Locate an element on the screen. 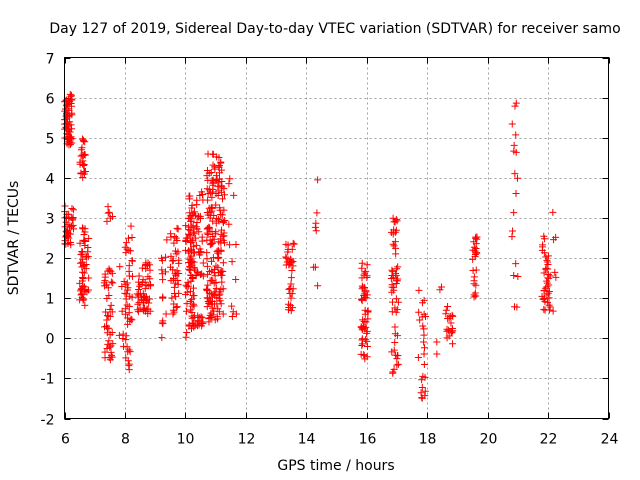 This screenshot has width=640, height=480. x-tick-label: 12 is located at coordinates (247, 440).